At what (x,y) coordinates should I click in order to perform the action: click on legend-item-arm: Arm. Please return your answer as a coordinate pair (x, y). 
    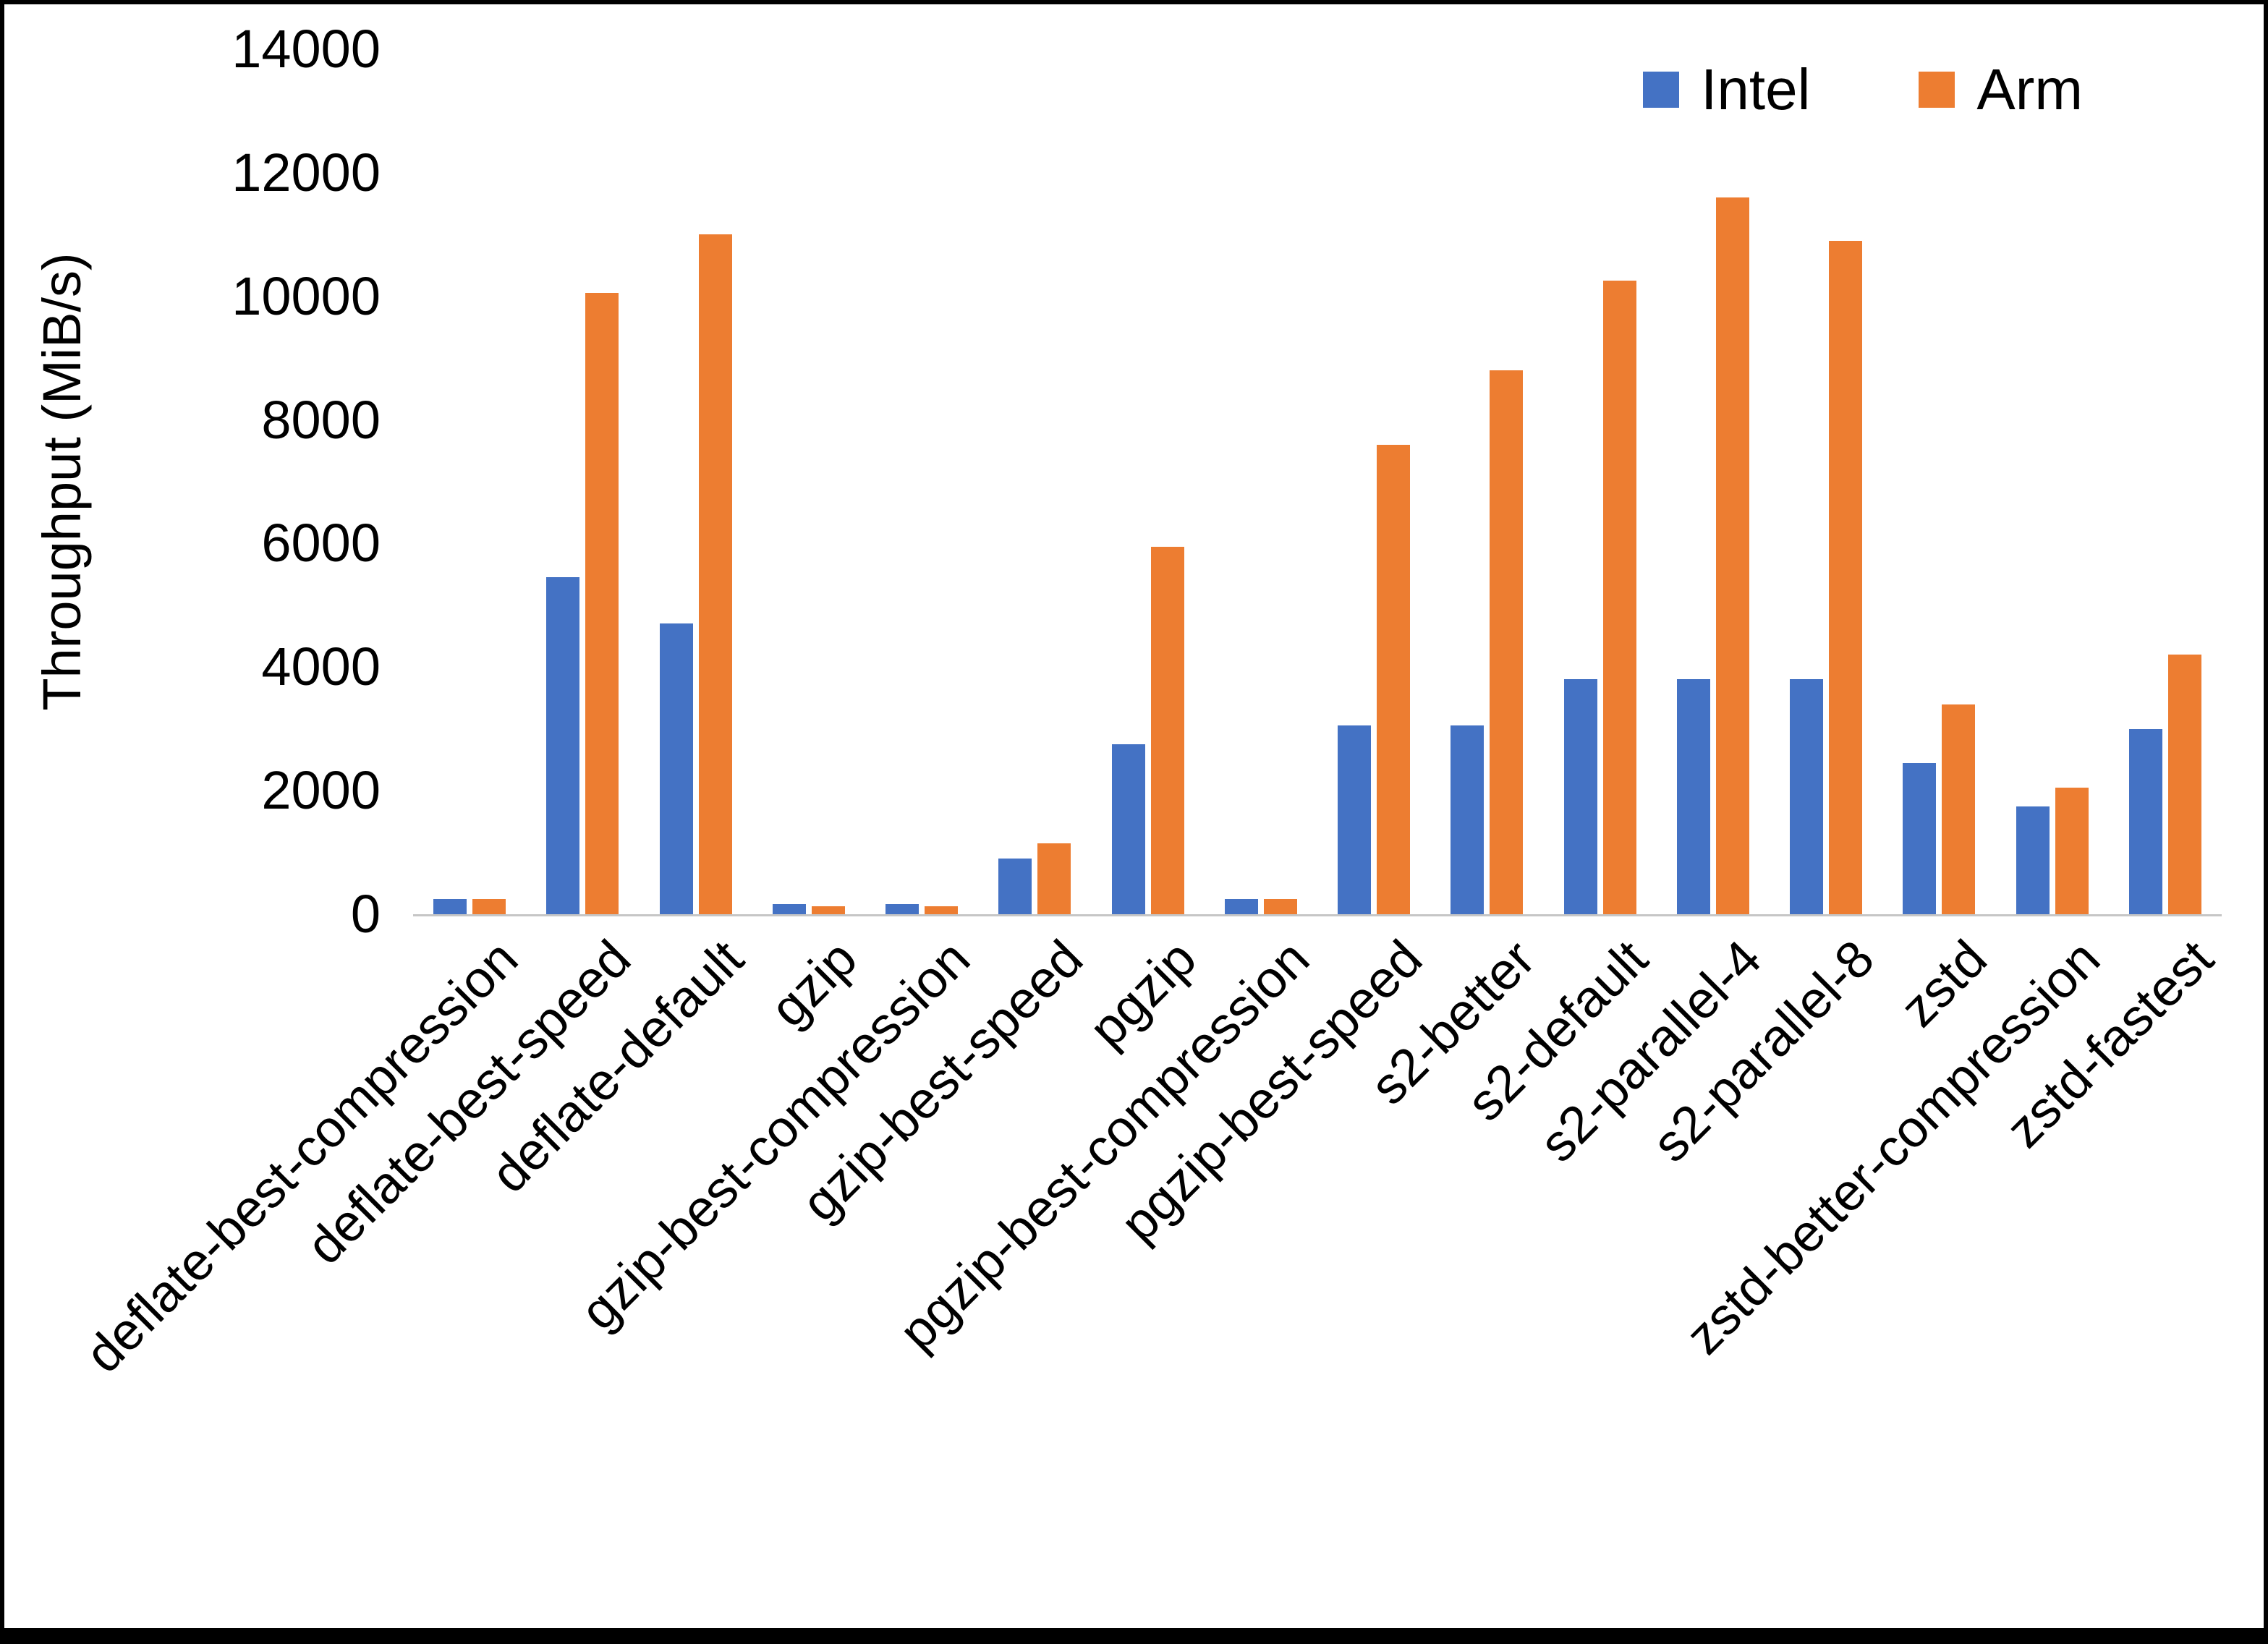
    Looking at the image, I should click on (2001, 90).